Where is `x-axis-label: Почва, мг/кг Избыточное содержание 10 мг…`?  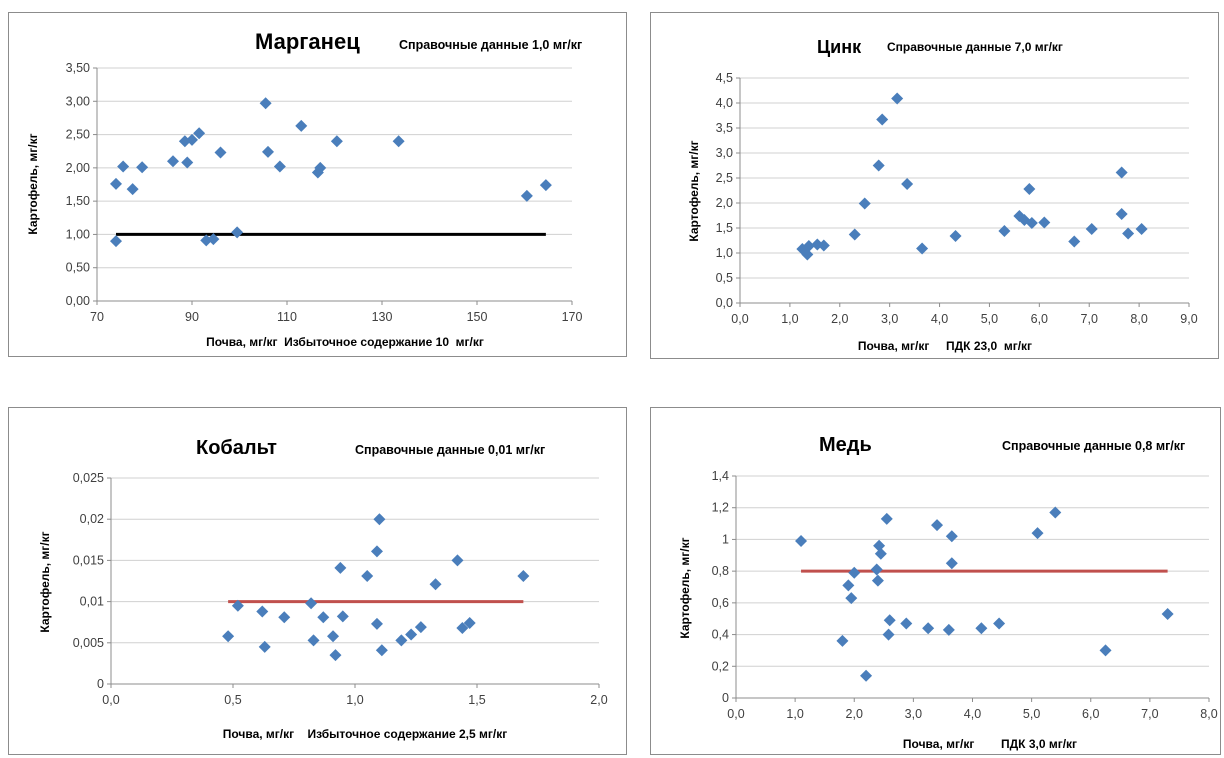 x-axis-label: Почва, мг/кг Избыточное содержание 10 мг… is located at coordinates (345, 342).